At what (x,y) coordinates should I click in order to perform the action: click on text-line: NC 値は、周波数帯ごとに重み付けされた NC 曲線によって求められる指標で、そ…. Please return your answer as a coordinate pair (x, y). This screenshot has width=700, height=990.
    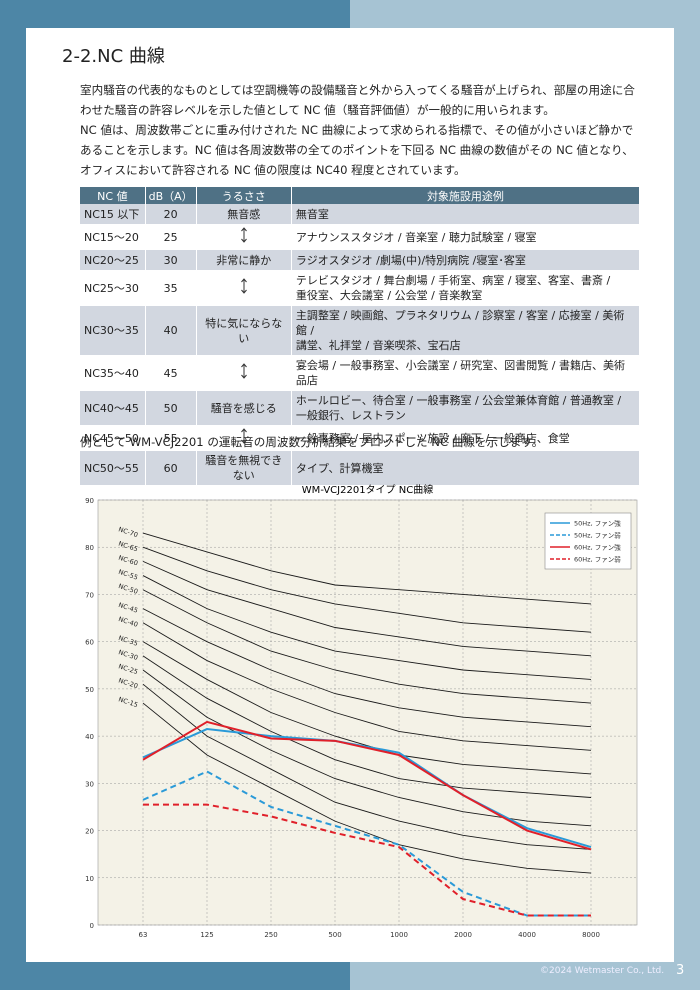
    Looking at the image, I should click on (357, 130).